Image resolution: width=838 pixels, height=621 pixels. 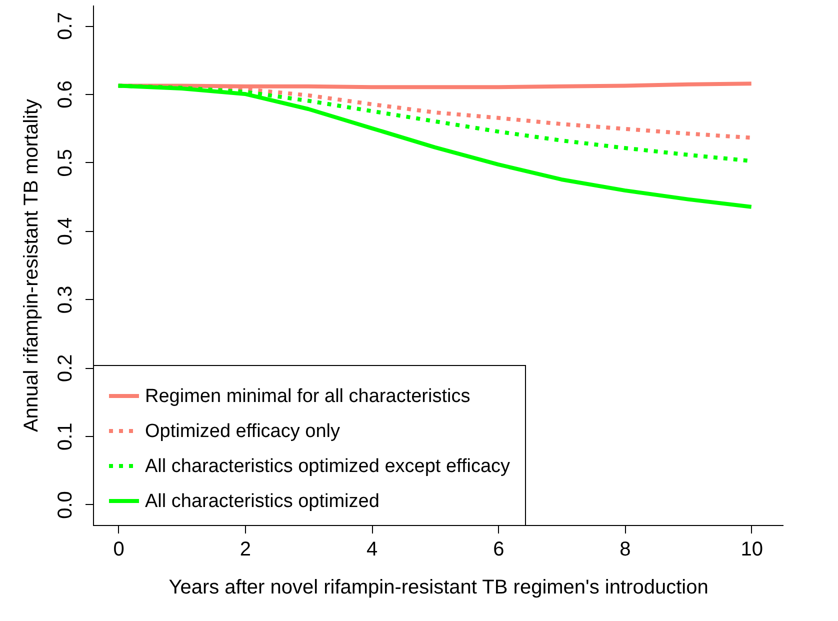 What do you see at coordinates (65, 162) in the screenshot?
I see `y-tick-label: 0.5` at bounding box center [65, 162].